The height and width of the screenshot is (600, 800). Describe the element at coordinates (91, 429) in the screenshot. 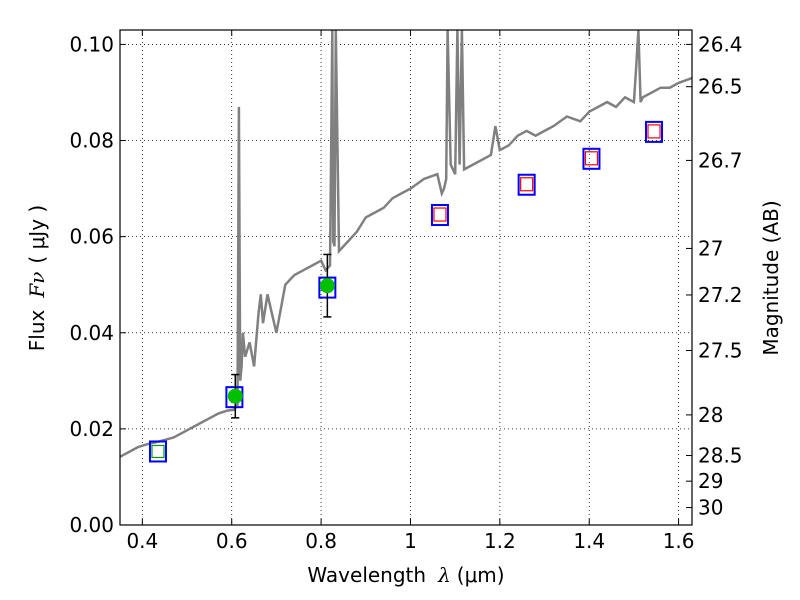

I see `y-tick-label: 0.02` at that location.